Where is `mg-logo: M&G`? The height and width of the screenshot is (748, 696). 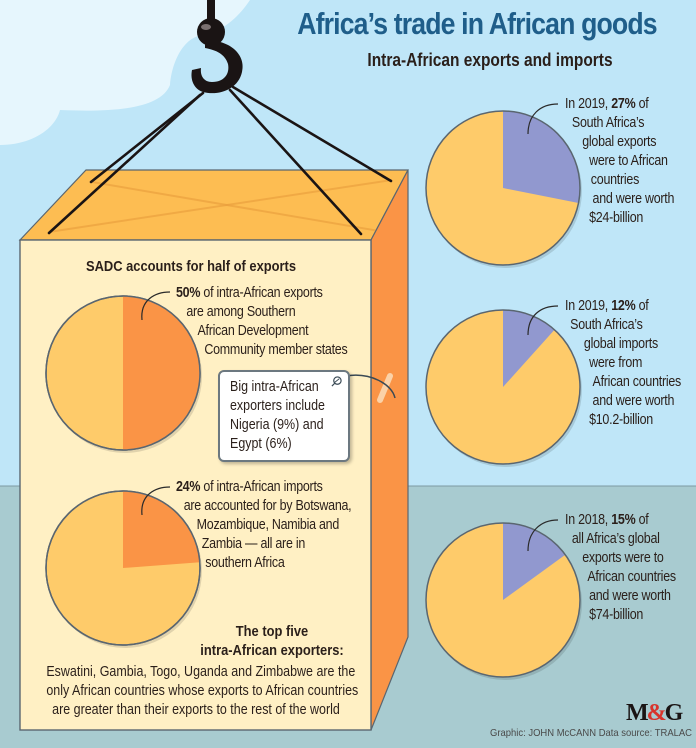
mg-logo: M&G is located at coordinates (654, 713).